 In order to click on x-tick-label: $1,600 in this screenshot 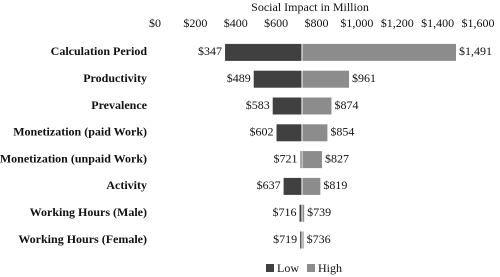, I will do `click(478, 23)`.